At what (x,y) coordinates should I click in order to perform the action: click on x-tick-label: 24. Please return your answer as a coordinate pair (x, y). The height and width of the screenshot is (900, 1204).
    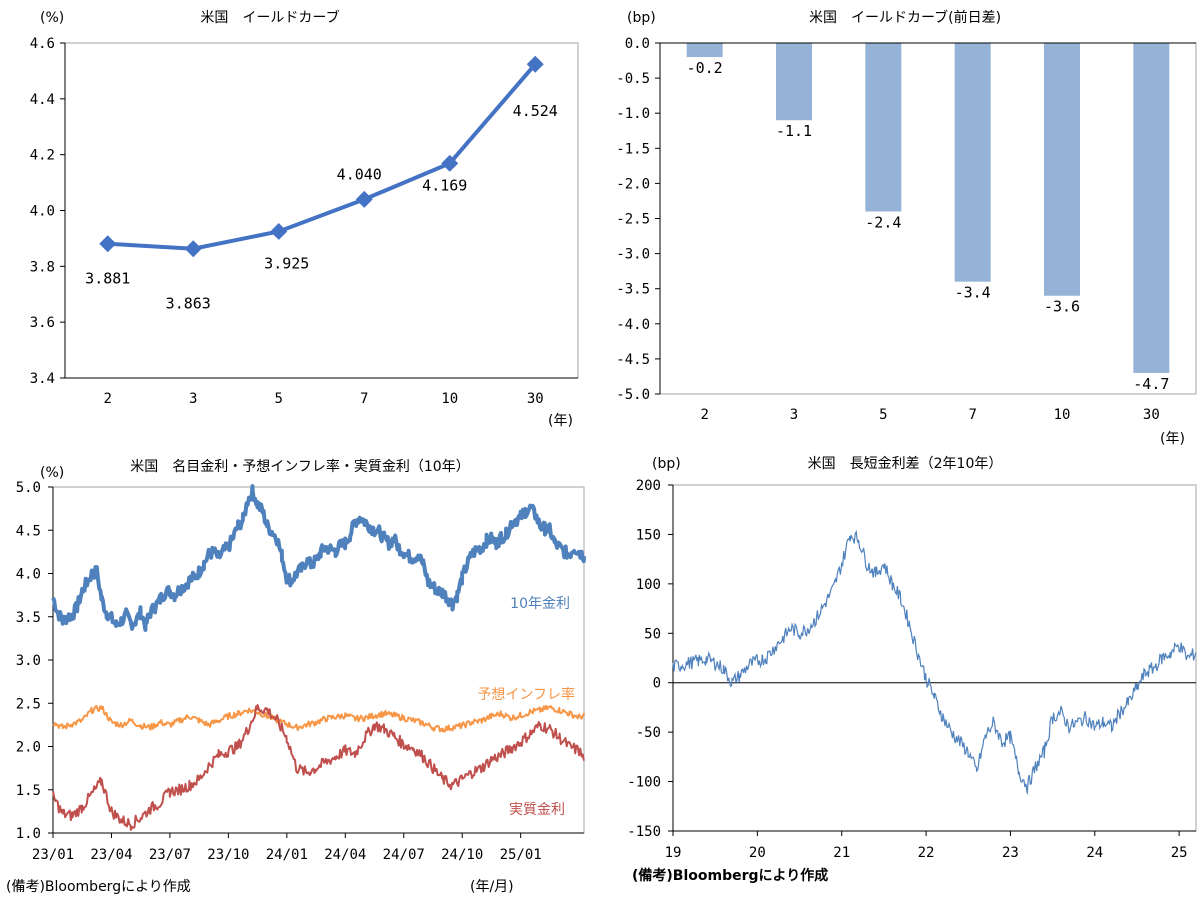
    Looking at the image, I should click on (1094, 853).